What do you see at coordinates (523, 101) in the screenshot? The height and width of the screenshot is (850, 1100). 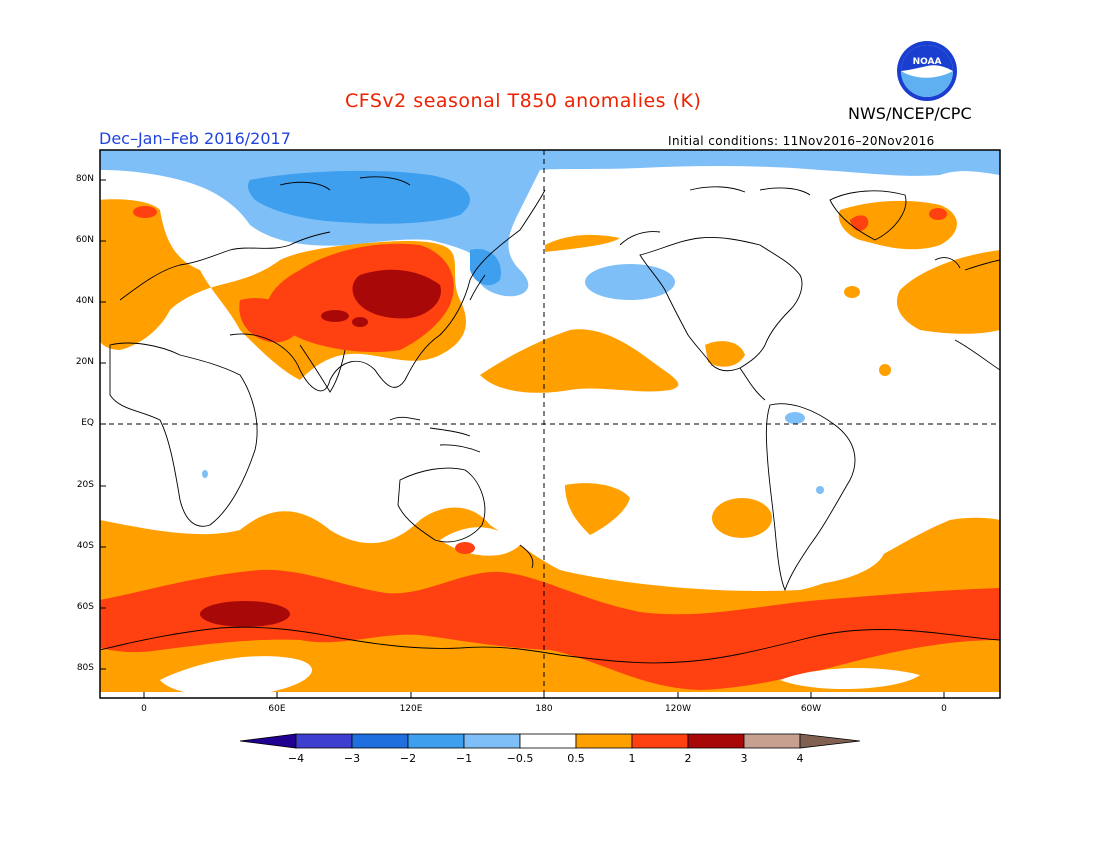 I see `map-title: CFSv2 seasonal T850 anomalies (K)` at bounding box center [523, 101].